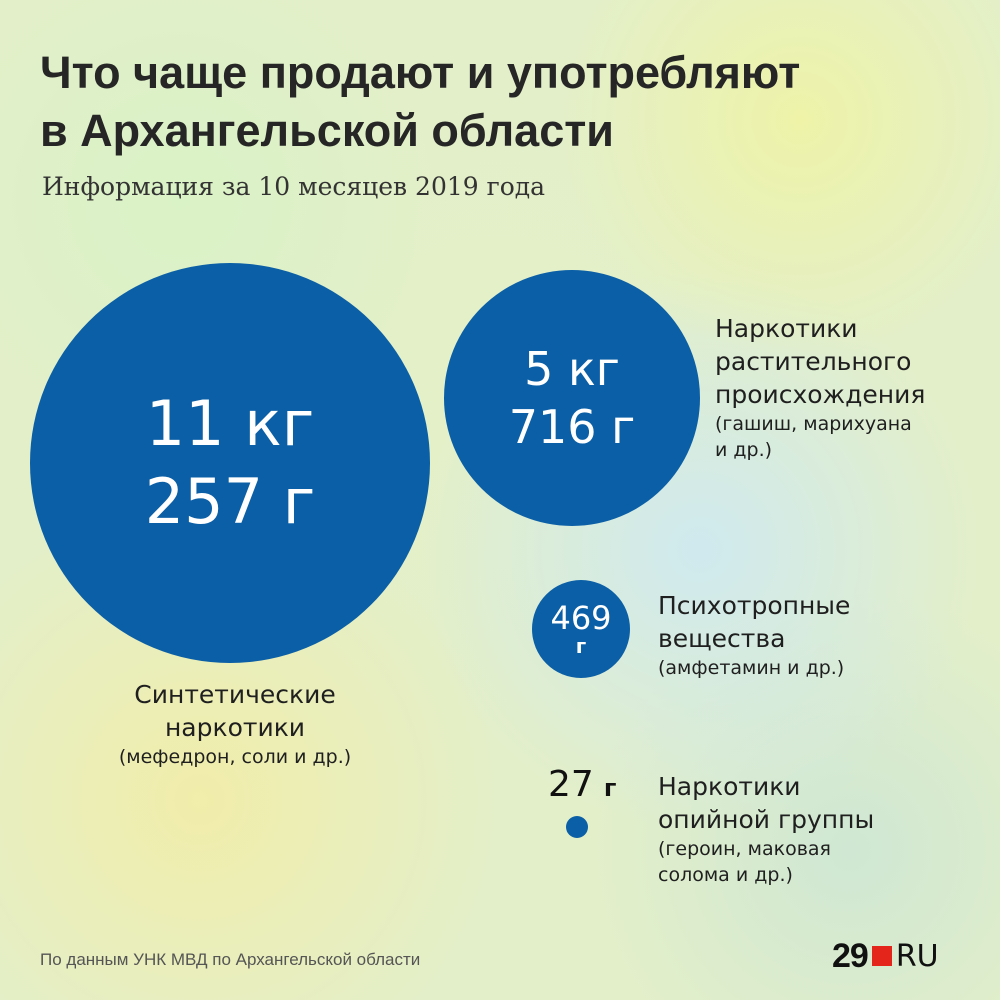 The height and width of the screenshot is (1000, 1000). I want to click on bubble-plant-value-g: 716 г, so click(572, 427).